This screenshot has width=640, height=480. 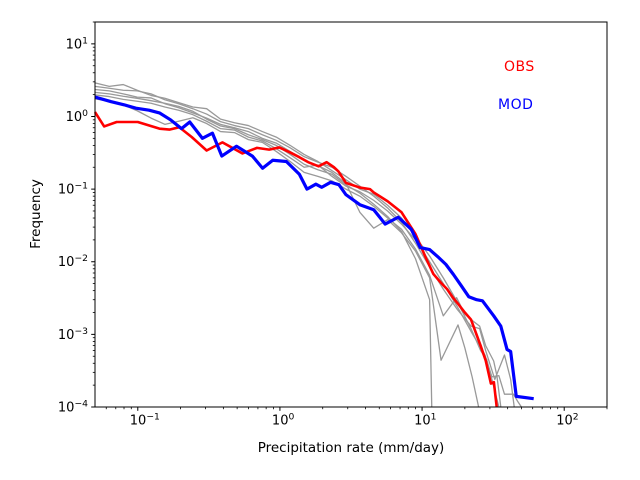 What do you see at coordinates (425, 420) in the screenshot?
I see `x-tick-label: 10¹` at bounding box center [425, 420].